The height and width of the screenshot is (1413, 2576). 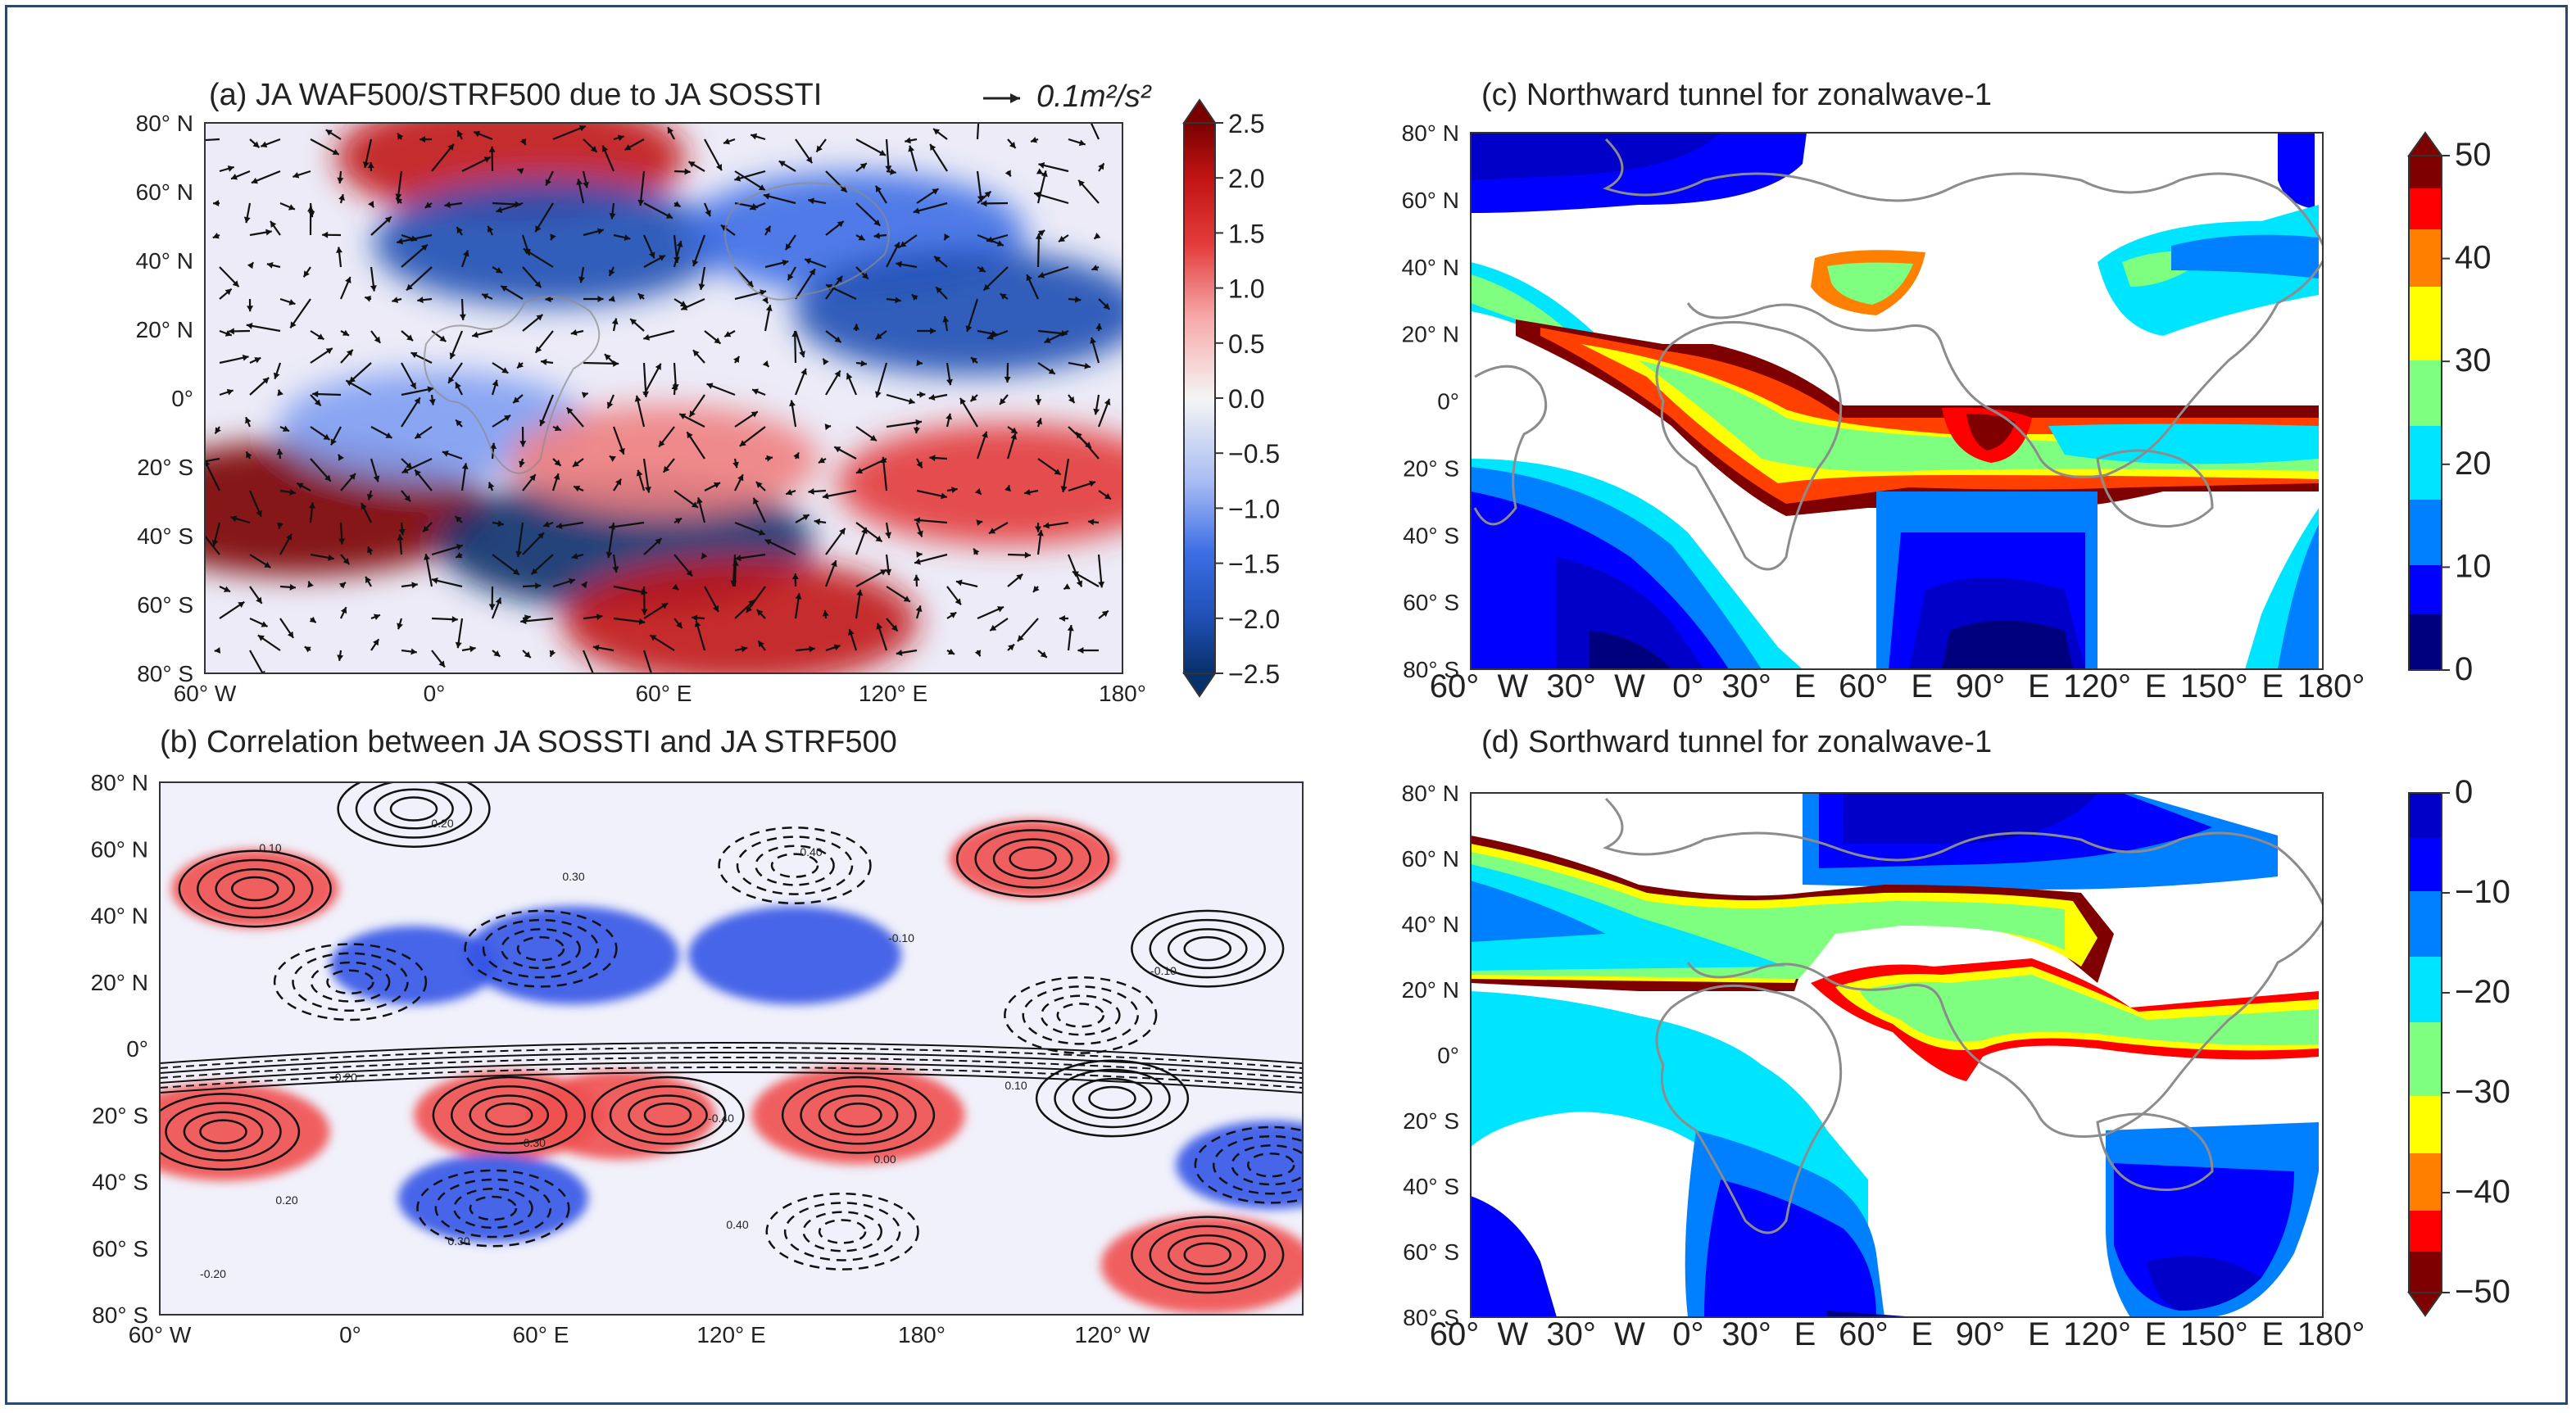 What do you see at coordinates (1112, 1334) in the screenshot?
I see `x-tick-label: 120° W` at bounding box center [1112, 1334].